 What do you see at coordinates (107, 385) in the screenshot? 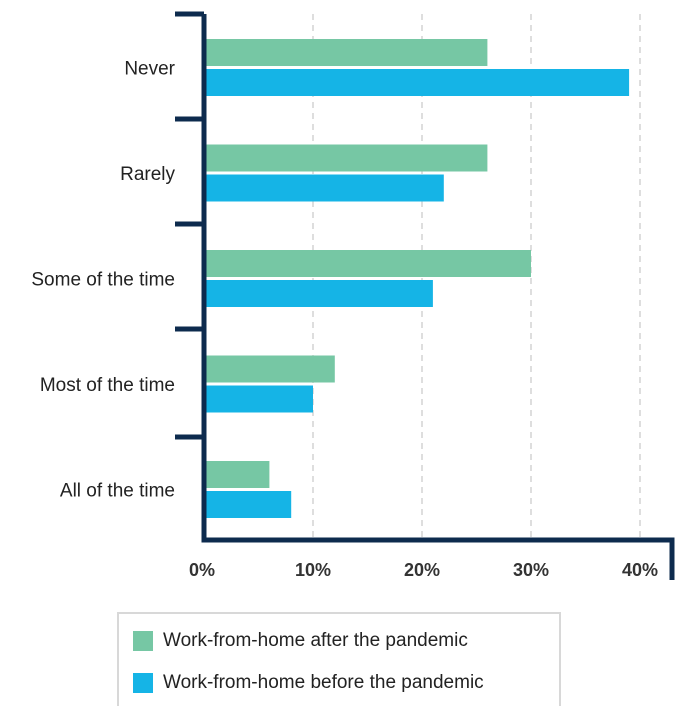
I see `category-label-3: Most of the time` at bounding box center [107, 385].